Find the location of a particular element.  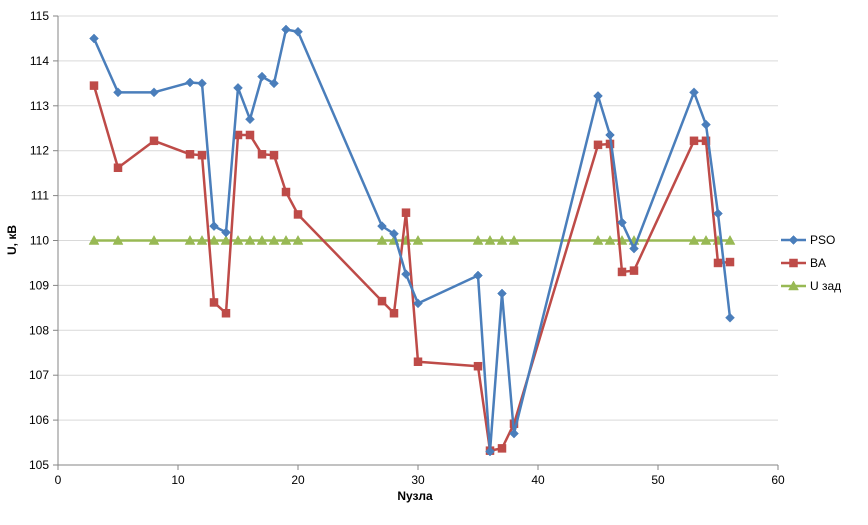

y-tick-label: 113 is located at coordinates (39, 106).